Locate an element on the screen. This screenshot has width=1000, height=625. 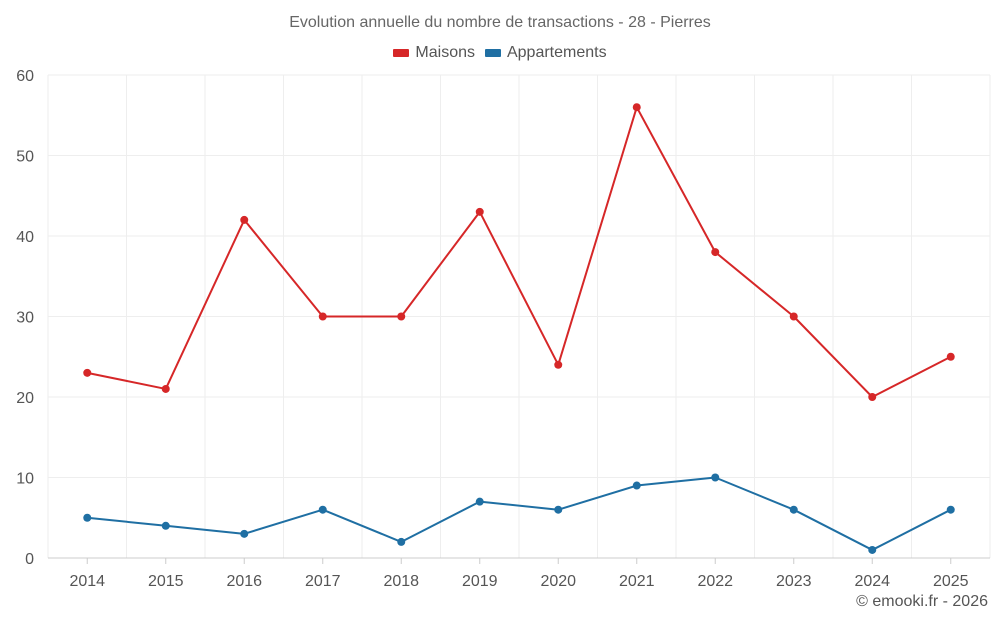
y-tick-label: 30 is located at coordinates (25, 318).